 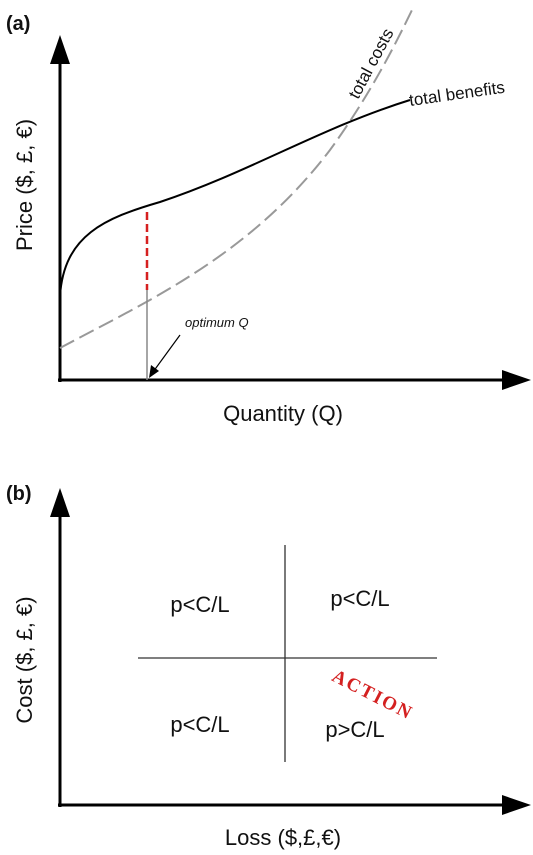 What do you see at coordinates (373, 695) in the screenshot?
I see `action-label: ACTION` at bounding box center [373, 695].